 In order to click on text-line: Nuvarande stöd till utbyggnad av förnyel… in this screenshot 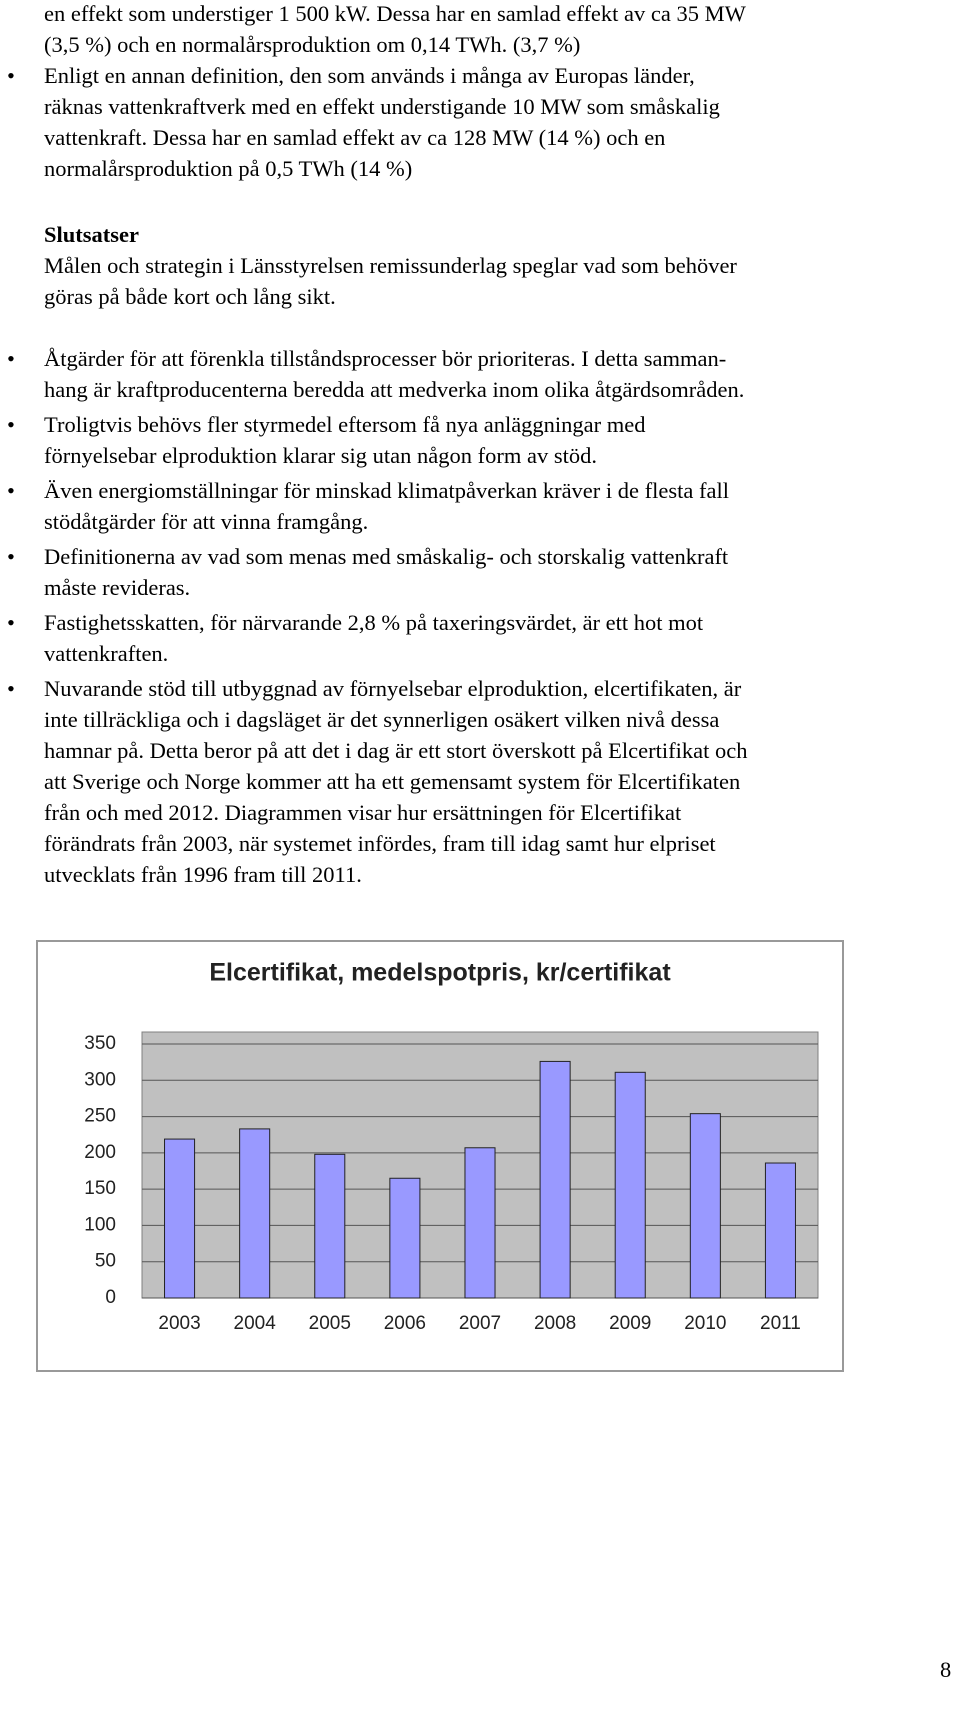, I will do `click(393, 688)`.